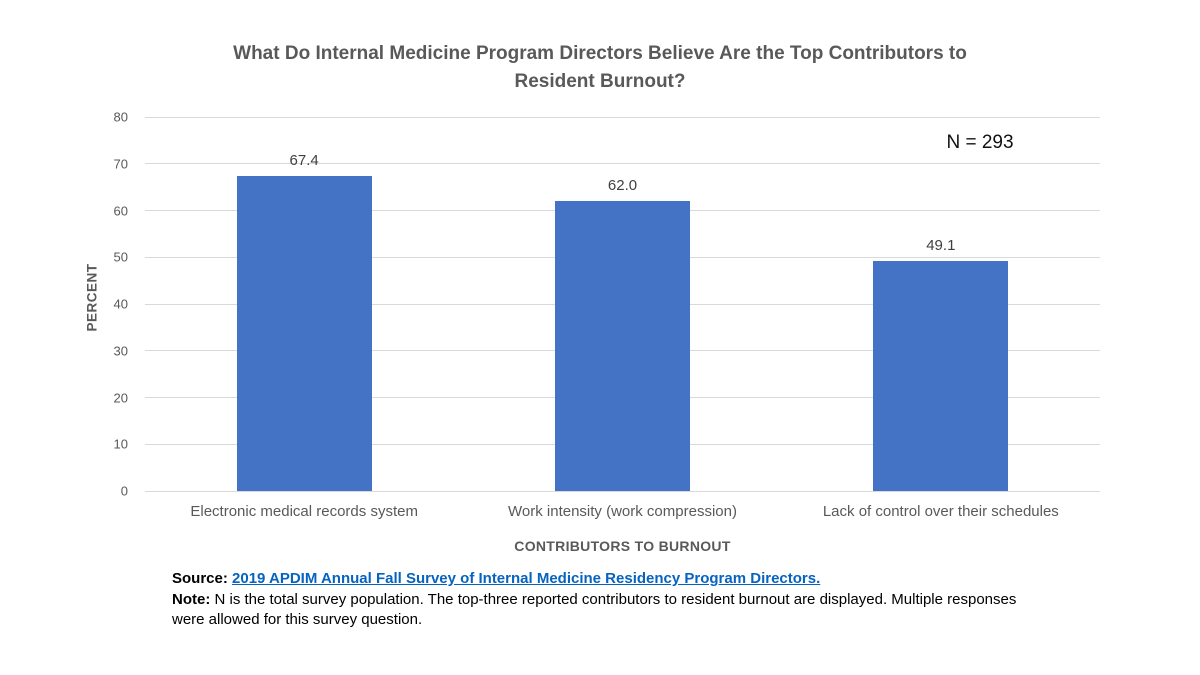  Describe the element at coordinates (941, 246) in the screenshot. I see `bar-value-label: 49.1` at that location.